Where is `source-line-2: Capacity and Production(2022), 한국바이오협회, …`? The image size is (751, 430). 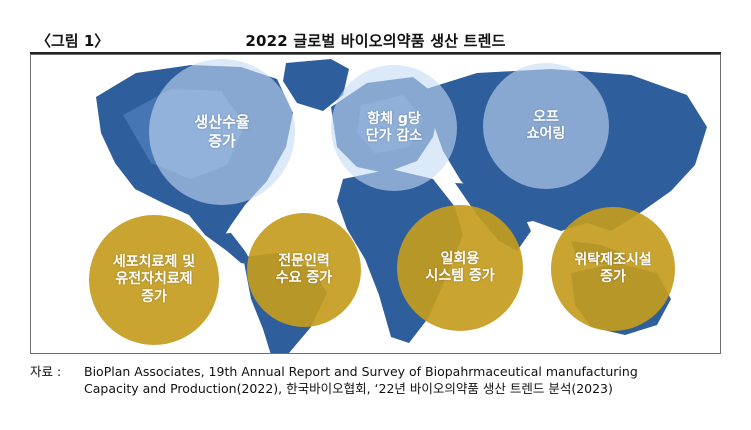
source-line-2: Capacity and Production(2022), 한국바이오협회, … is located at coordinates (348, 388).